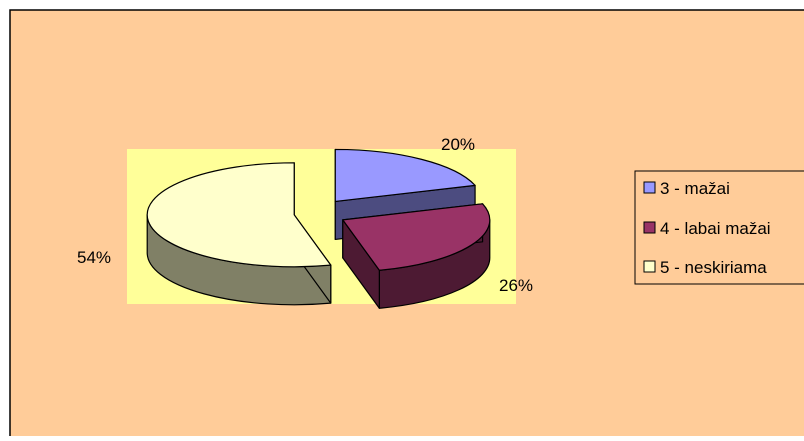 The width and height of the screenshot is (804, 441). I want to click on legend-label-4-labai-mazai: 4 - labai mažai, so click(715, 228).